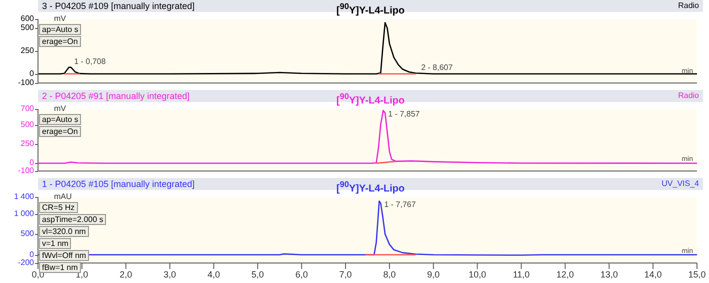 This screenshot has height=283, width=709. Describe the element at coordinates (64, 255) in the screenshot. I see `annotation: fWvl=Off nm` at that location.